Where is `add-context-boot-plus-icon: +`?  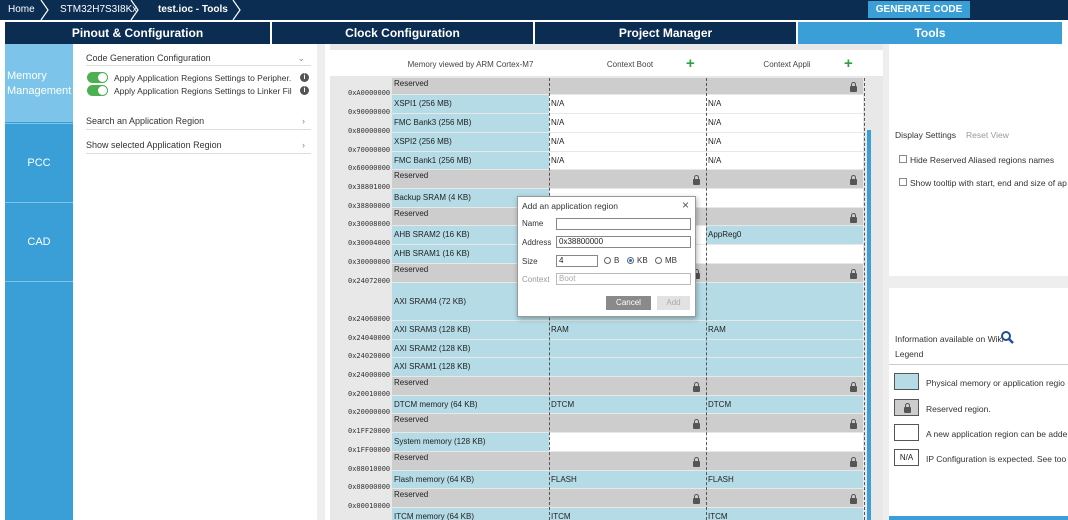
add-context-boot-plus-icon: + is located at coordinates (690, 63).